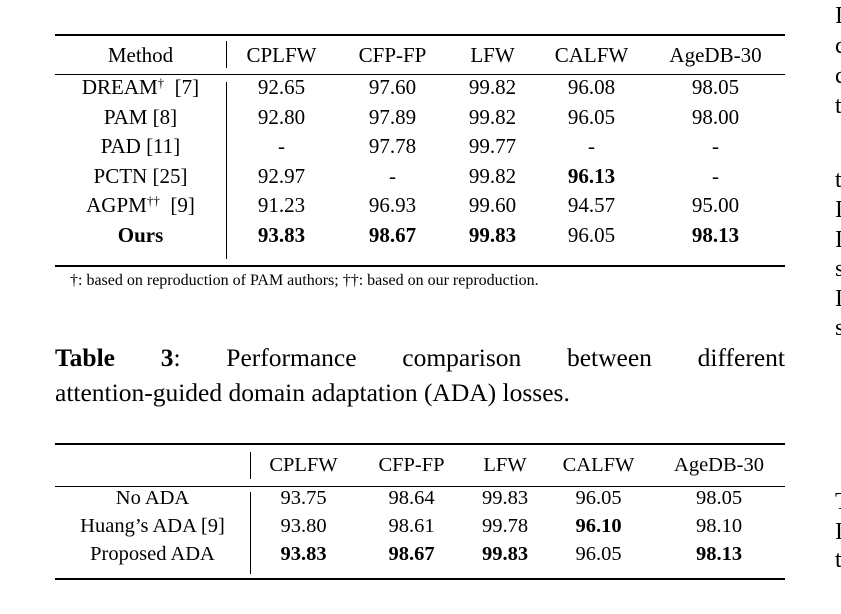  What do you see at coordinates (420, 147) in the screenshot?
I see `table-row: PAD [11] - 97.78 99.77 - -` at bounding box center [420, 147].